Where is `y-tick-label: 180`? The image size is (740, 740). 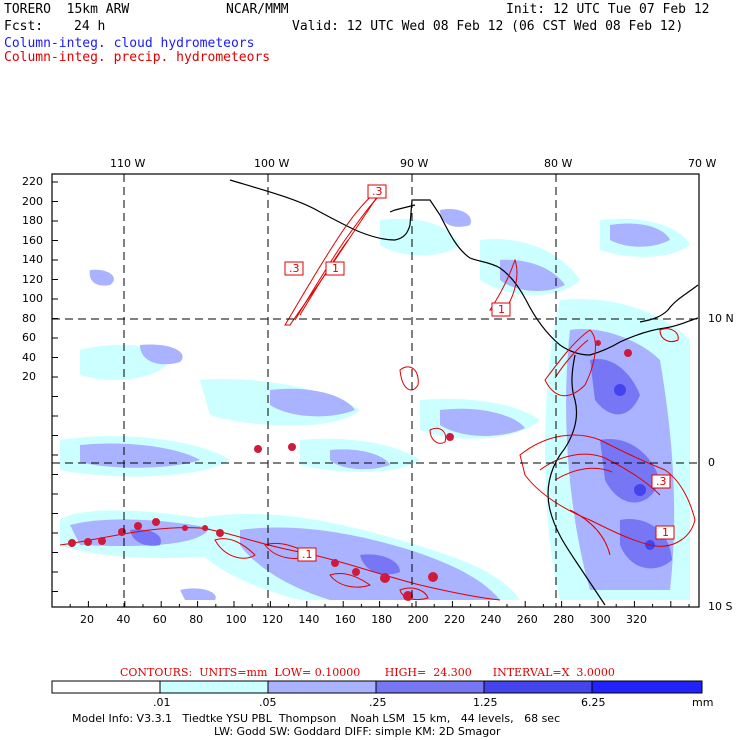
y-tick-label: 180 is located at coordinates (32, 220).